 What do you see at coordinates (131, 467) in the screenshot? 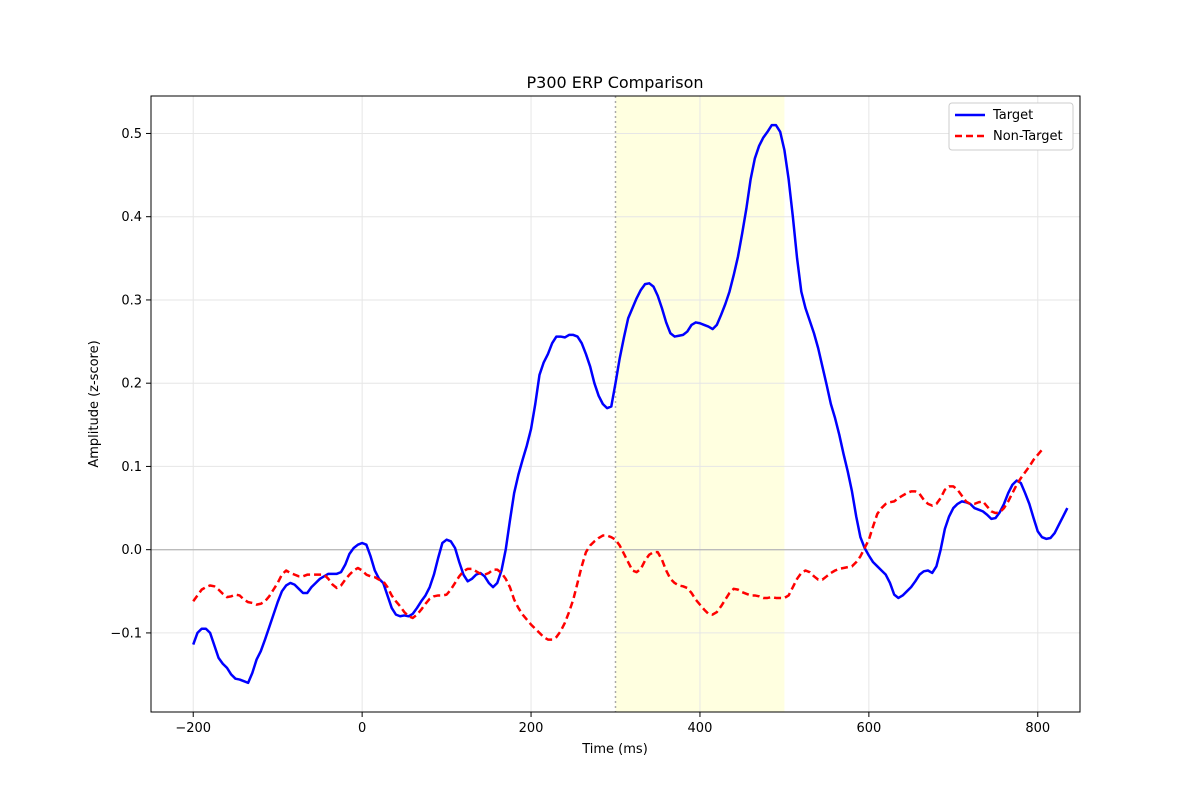
I see `y-tick-label: 0.1` at bounding box center [131, 467].